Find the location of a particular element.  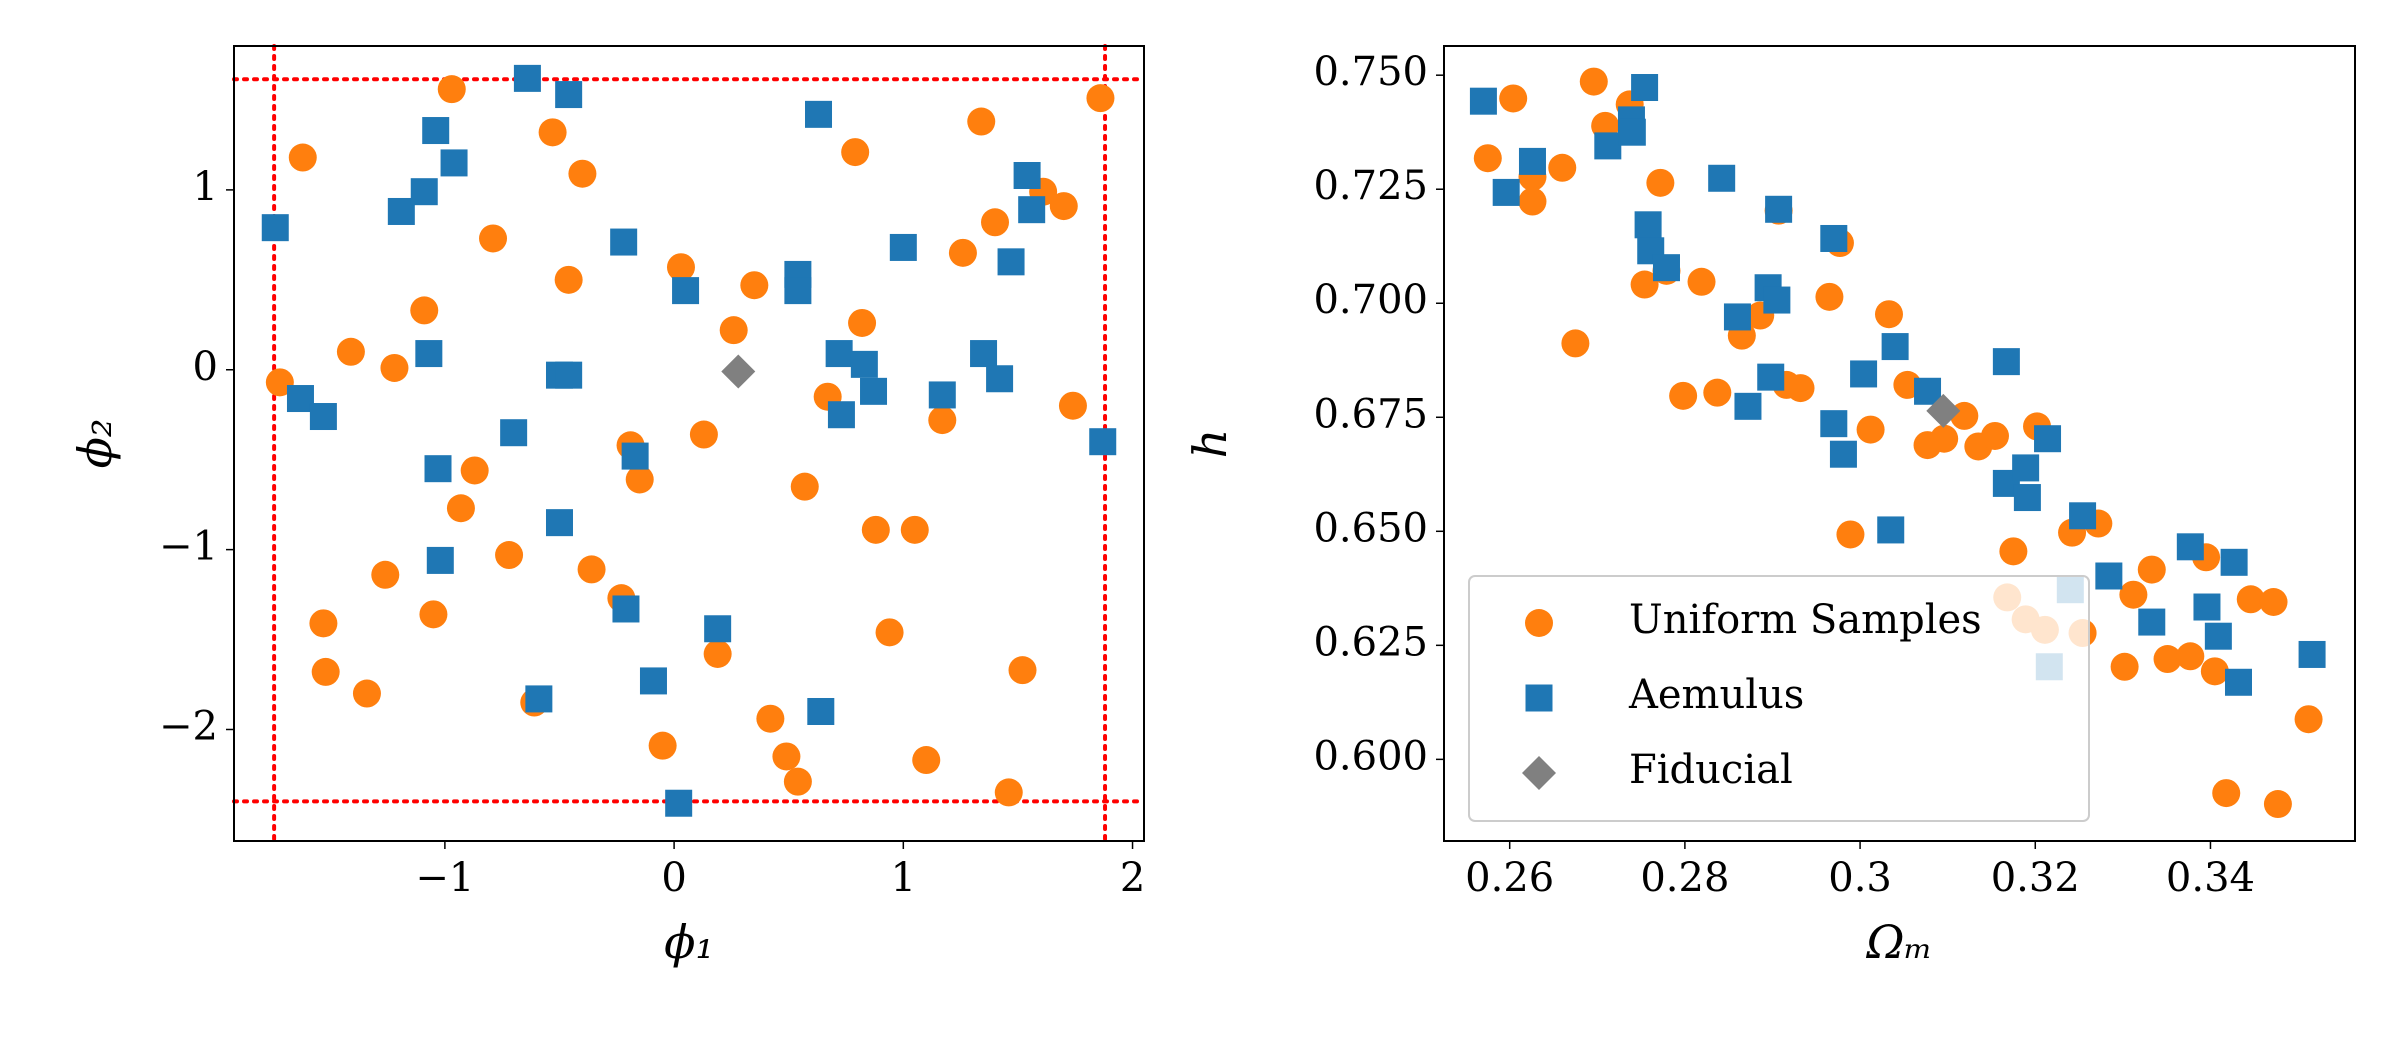

legend-label: Fiducial is located at coordinates (1711, 770).